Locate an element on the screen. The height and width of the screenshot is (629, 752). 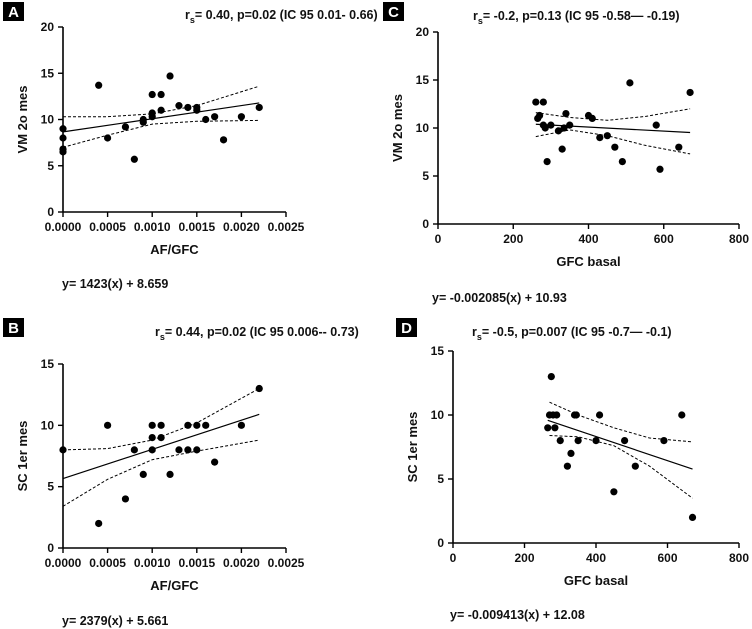
panel-label: D is located at coordinates (406, 328).